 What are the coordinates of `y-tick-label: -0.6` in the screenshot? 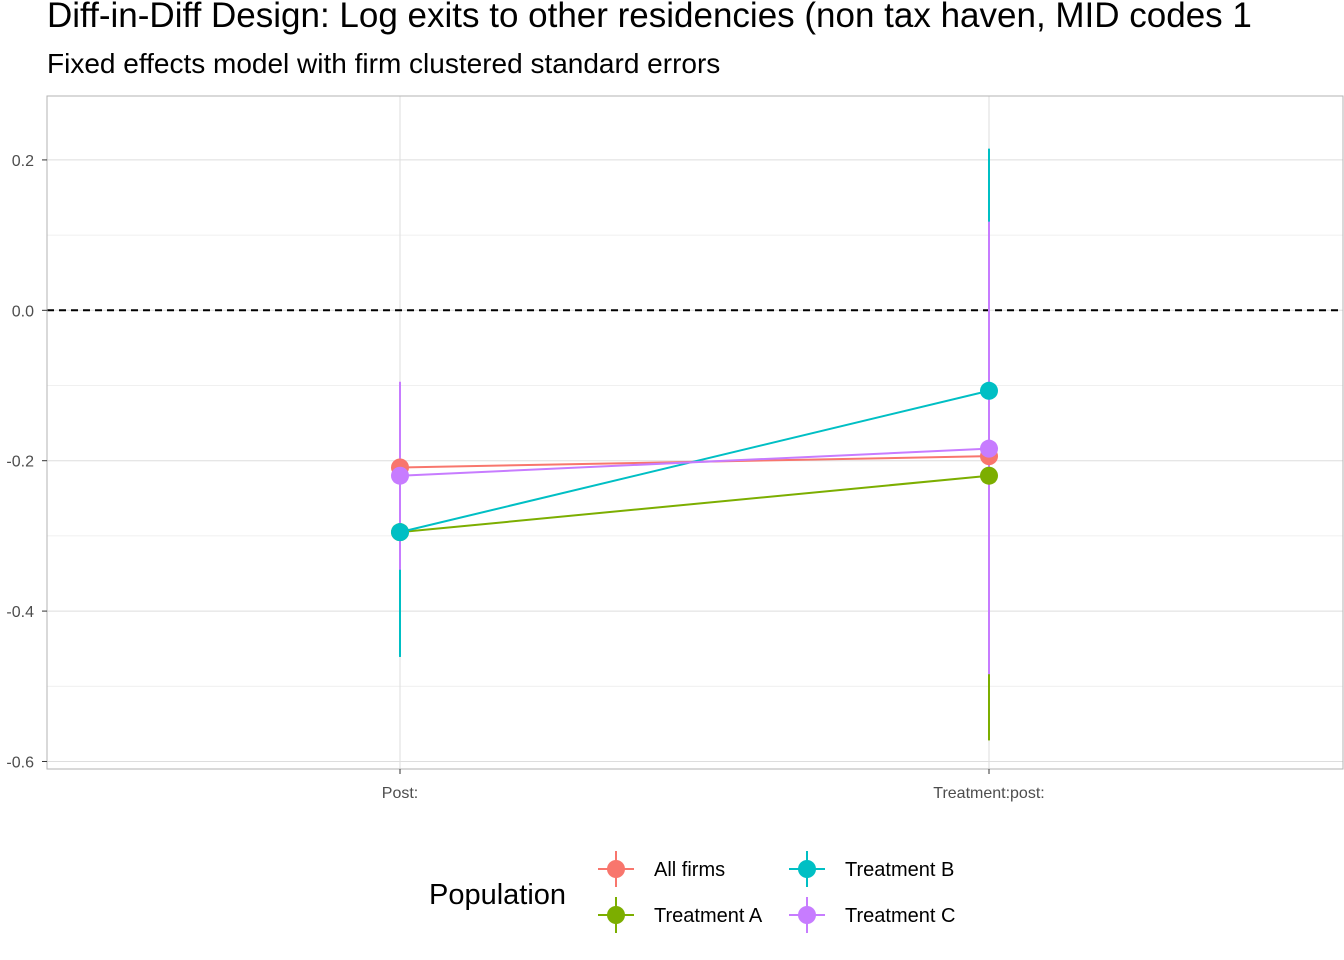 It's located at (20, 762).